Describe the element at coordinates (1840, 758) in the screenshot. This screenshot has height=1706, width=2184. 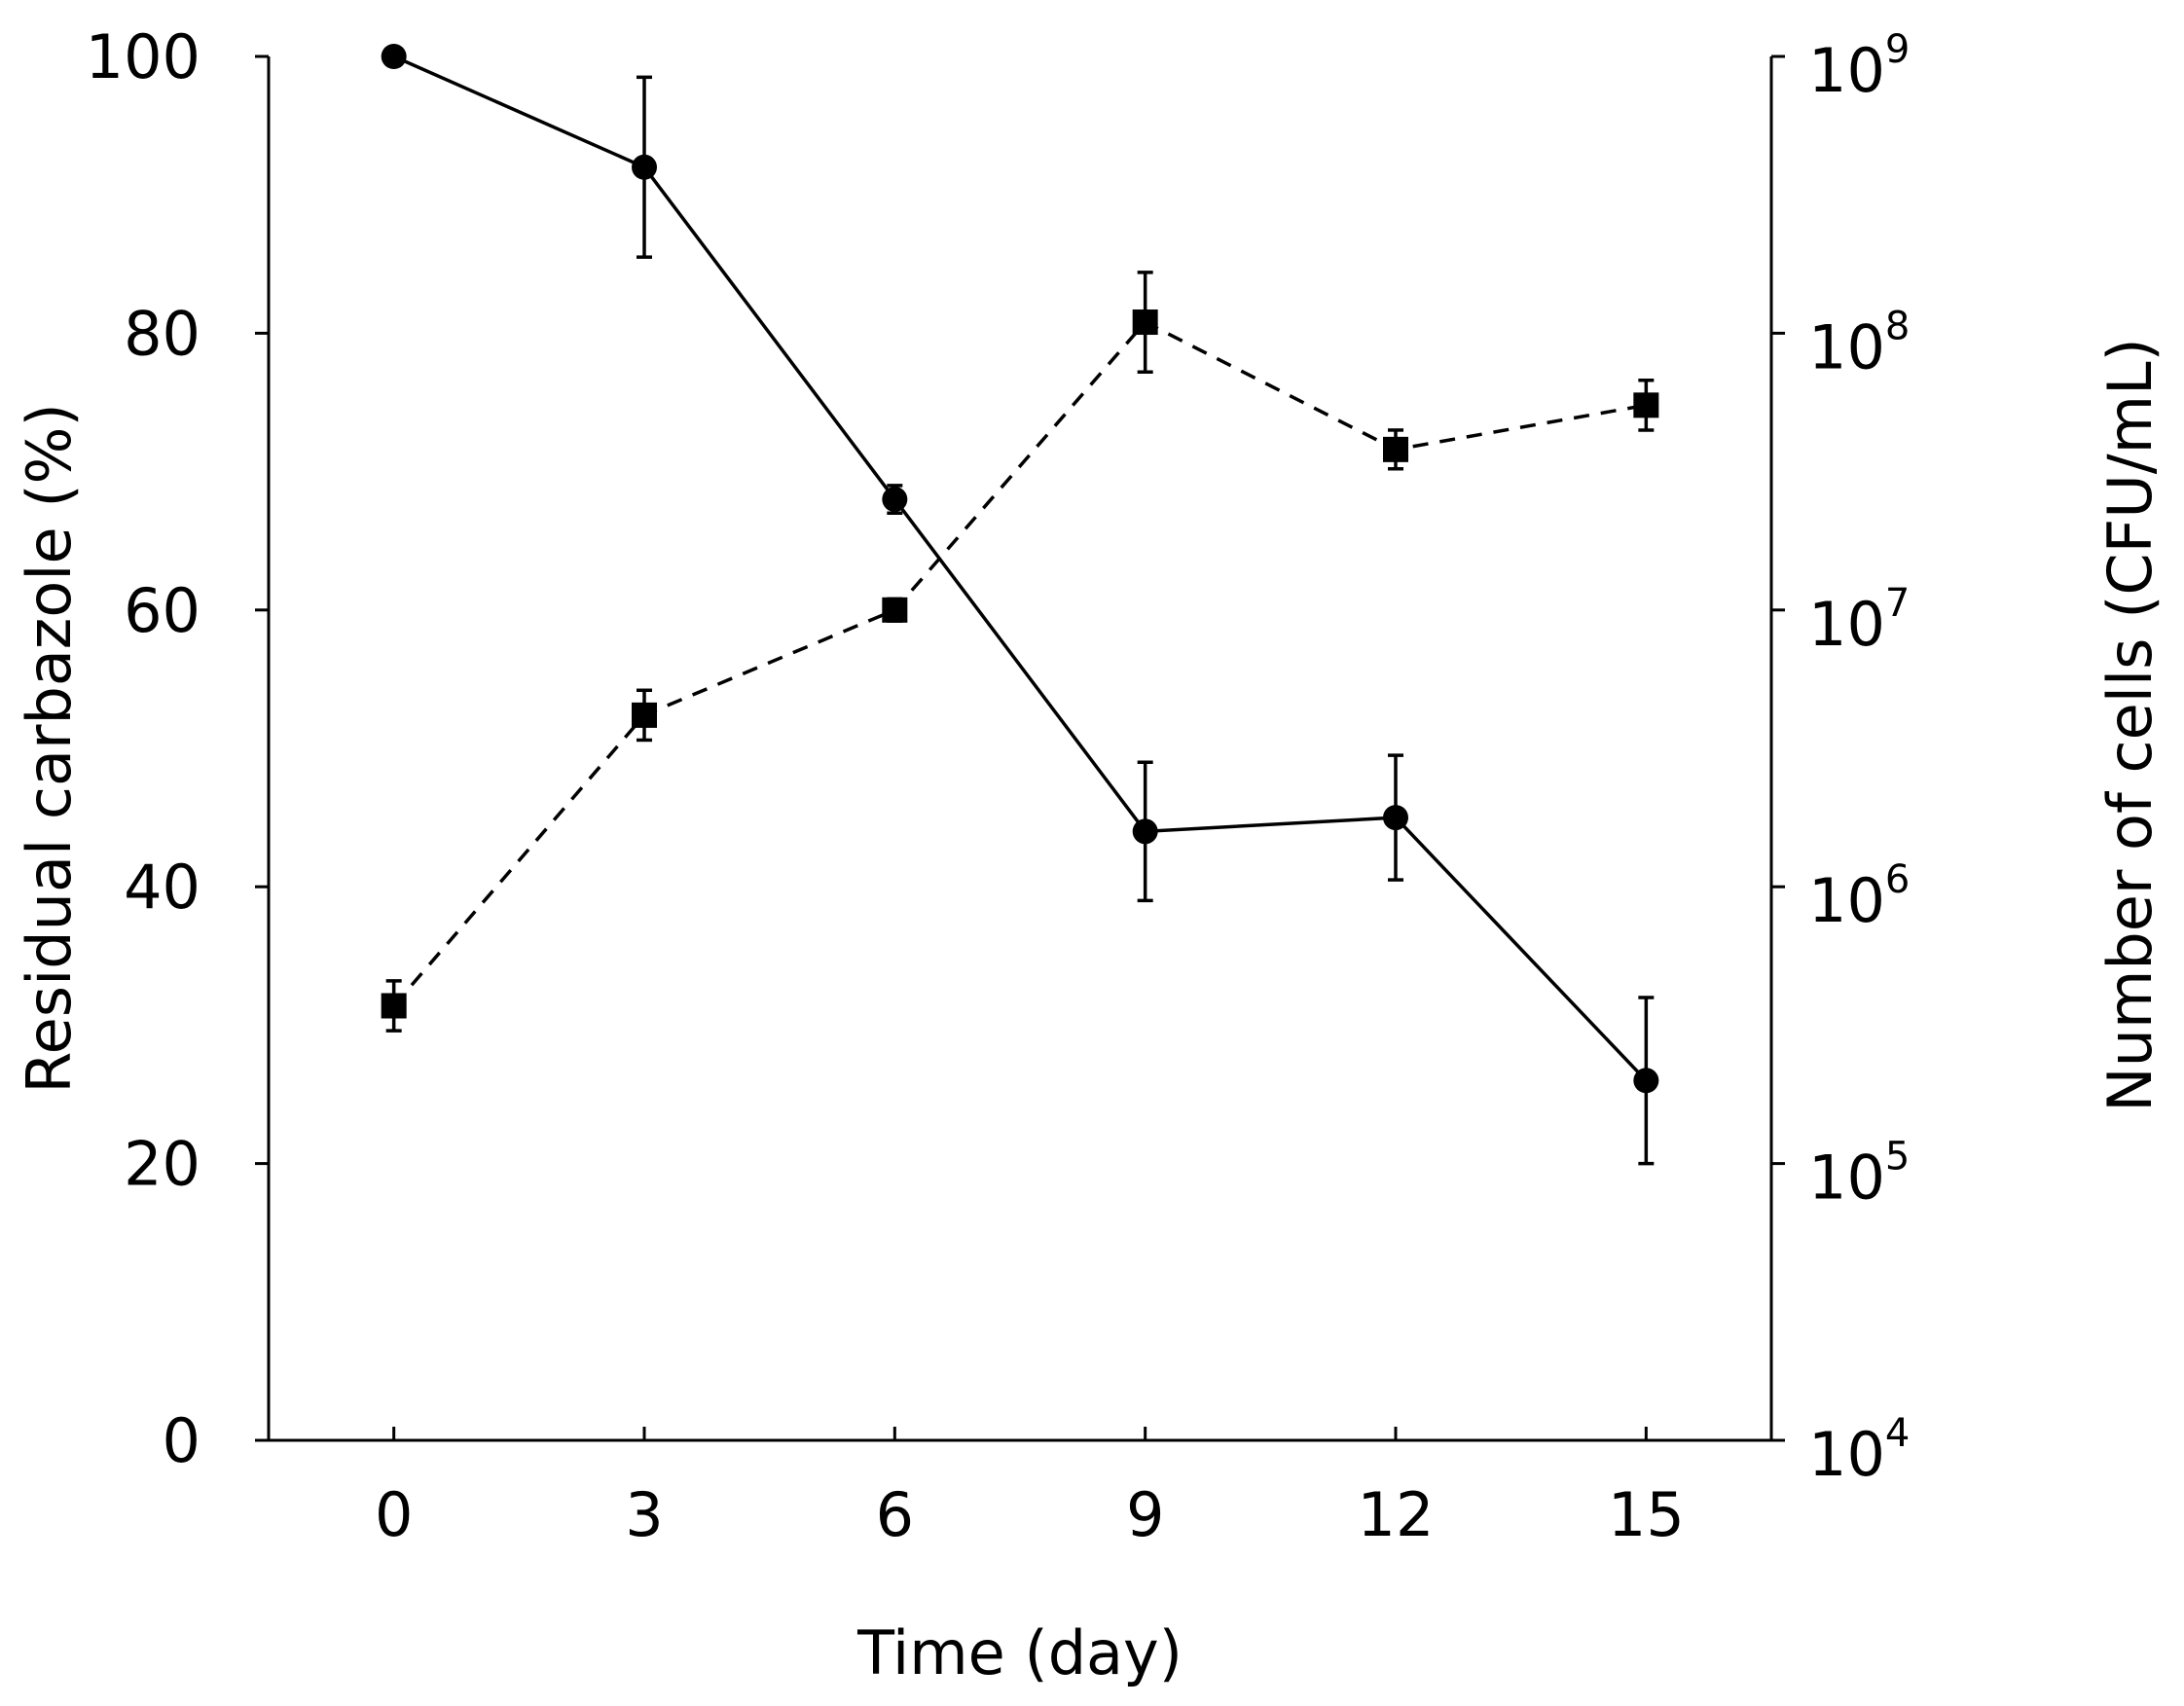
I see `y-right-ticks: 10⁴ 10⁵ 10⁶ 10⁷ 10⁸ 10⁹` at that location.